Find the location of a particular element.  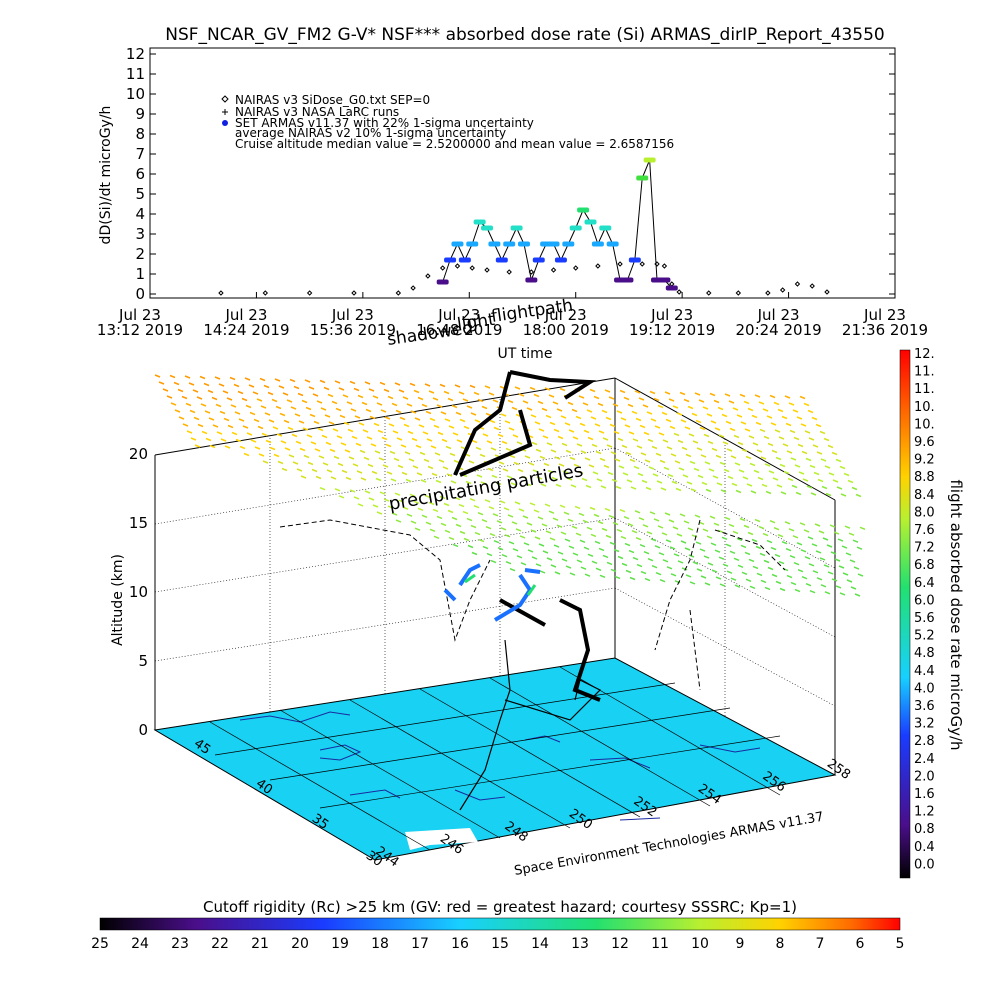

y-tick-label: 9 is located at coordinates (140, 114).